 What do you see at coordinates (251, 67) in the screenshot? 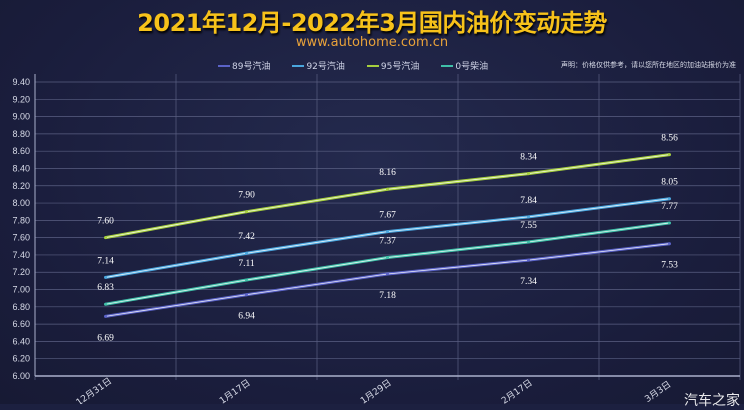
I see `legend-label: 89号汽油` at bounding box center [251, 67].